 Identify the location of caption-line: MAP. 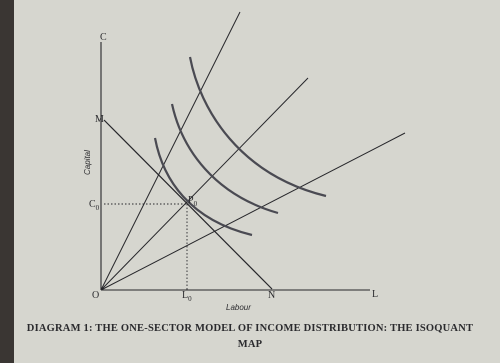
(250, 344).